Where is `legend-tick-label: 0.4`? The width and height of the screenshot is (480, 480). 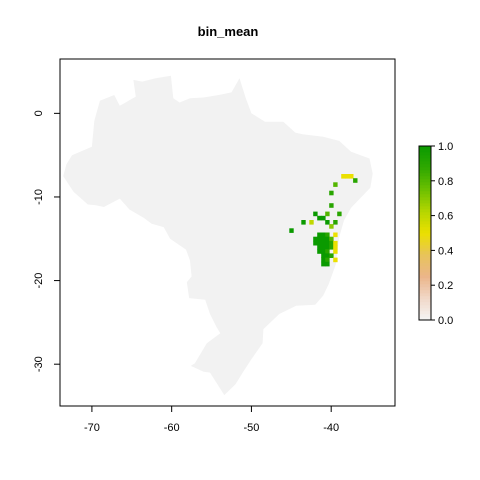 legend-tick-label: 0.4 is located at coordinates (445, 251).